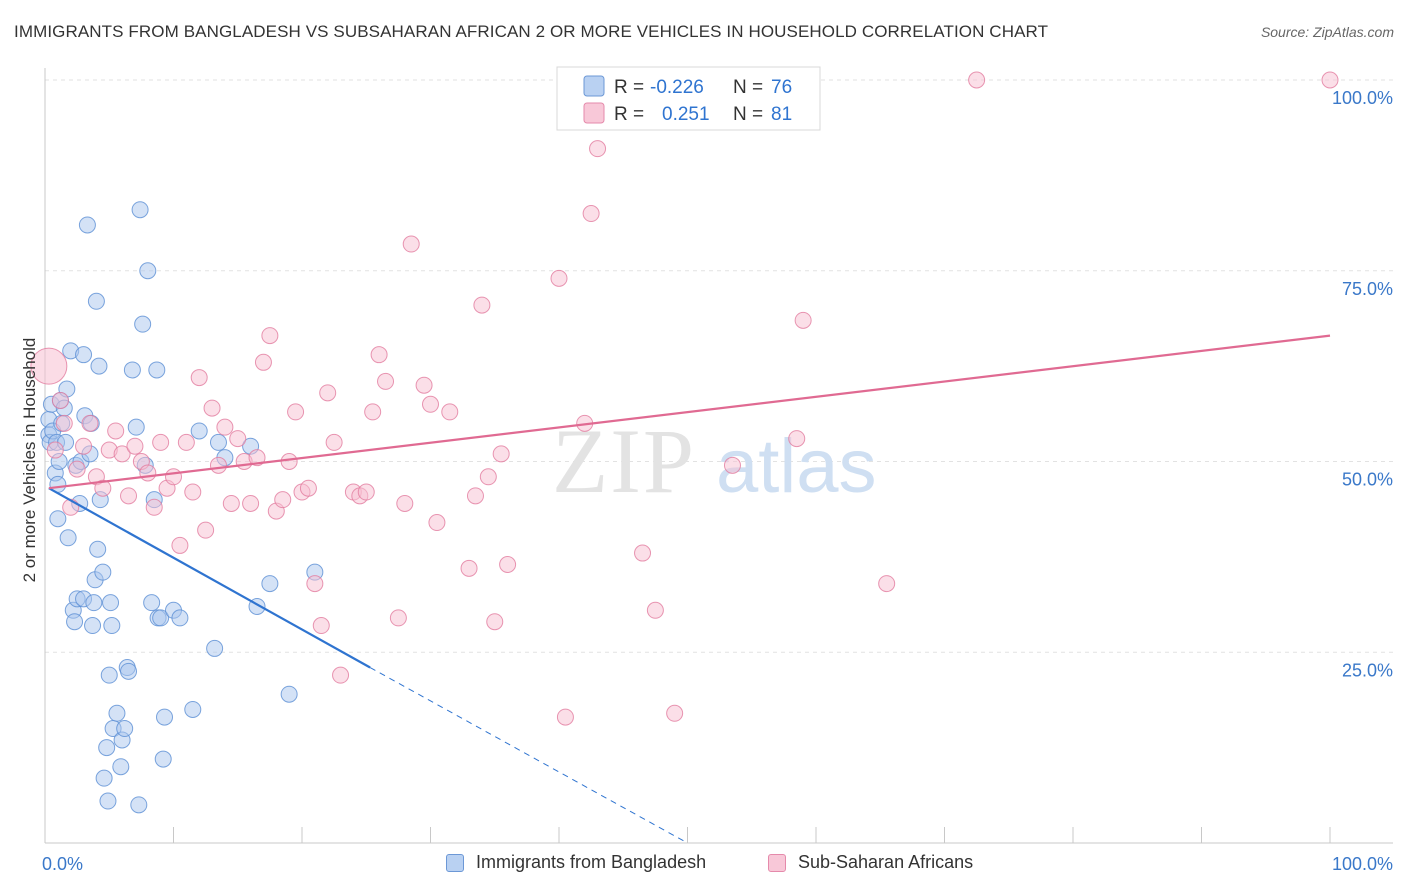  What do you see at coordinates (594, 86) in the screenshot?
I see `legend-swatch-bangladesh` at bounding box center [594, 86].